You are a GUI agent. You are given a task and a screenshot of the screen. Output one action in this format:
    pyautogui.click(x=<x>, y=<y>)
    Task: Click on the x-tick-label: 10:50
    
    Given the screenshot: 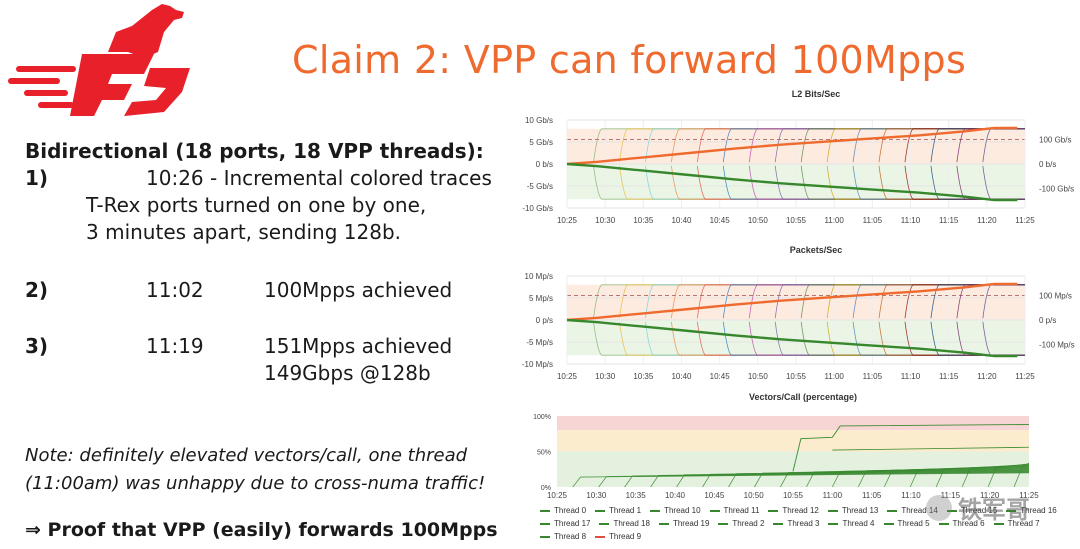 What is the action you would take?
    pyautogui.click(x=754, y=495)
    